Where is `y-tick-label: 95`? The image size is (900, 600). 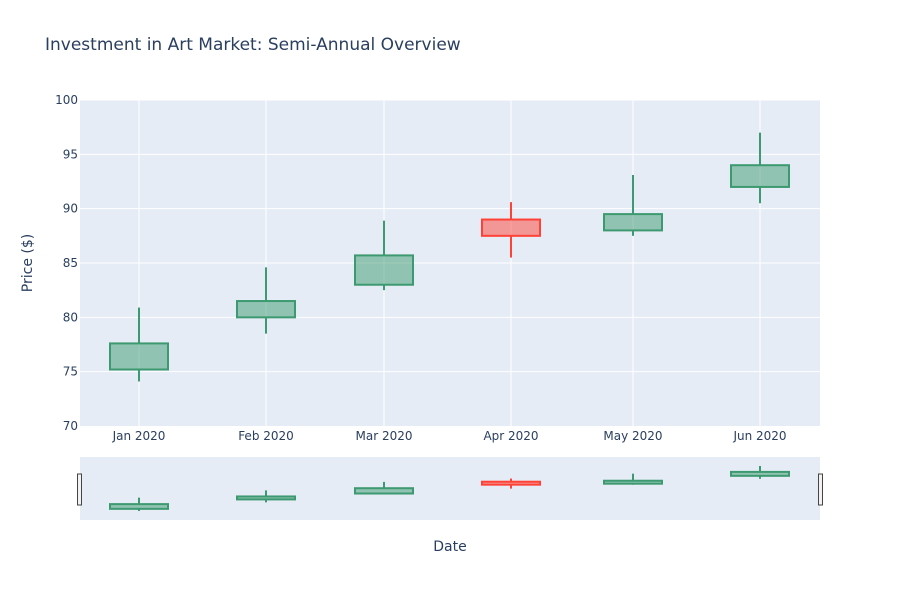
y-tick-label: 95 is located at coordinates (70, 154).